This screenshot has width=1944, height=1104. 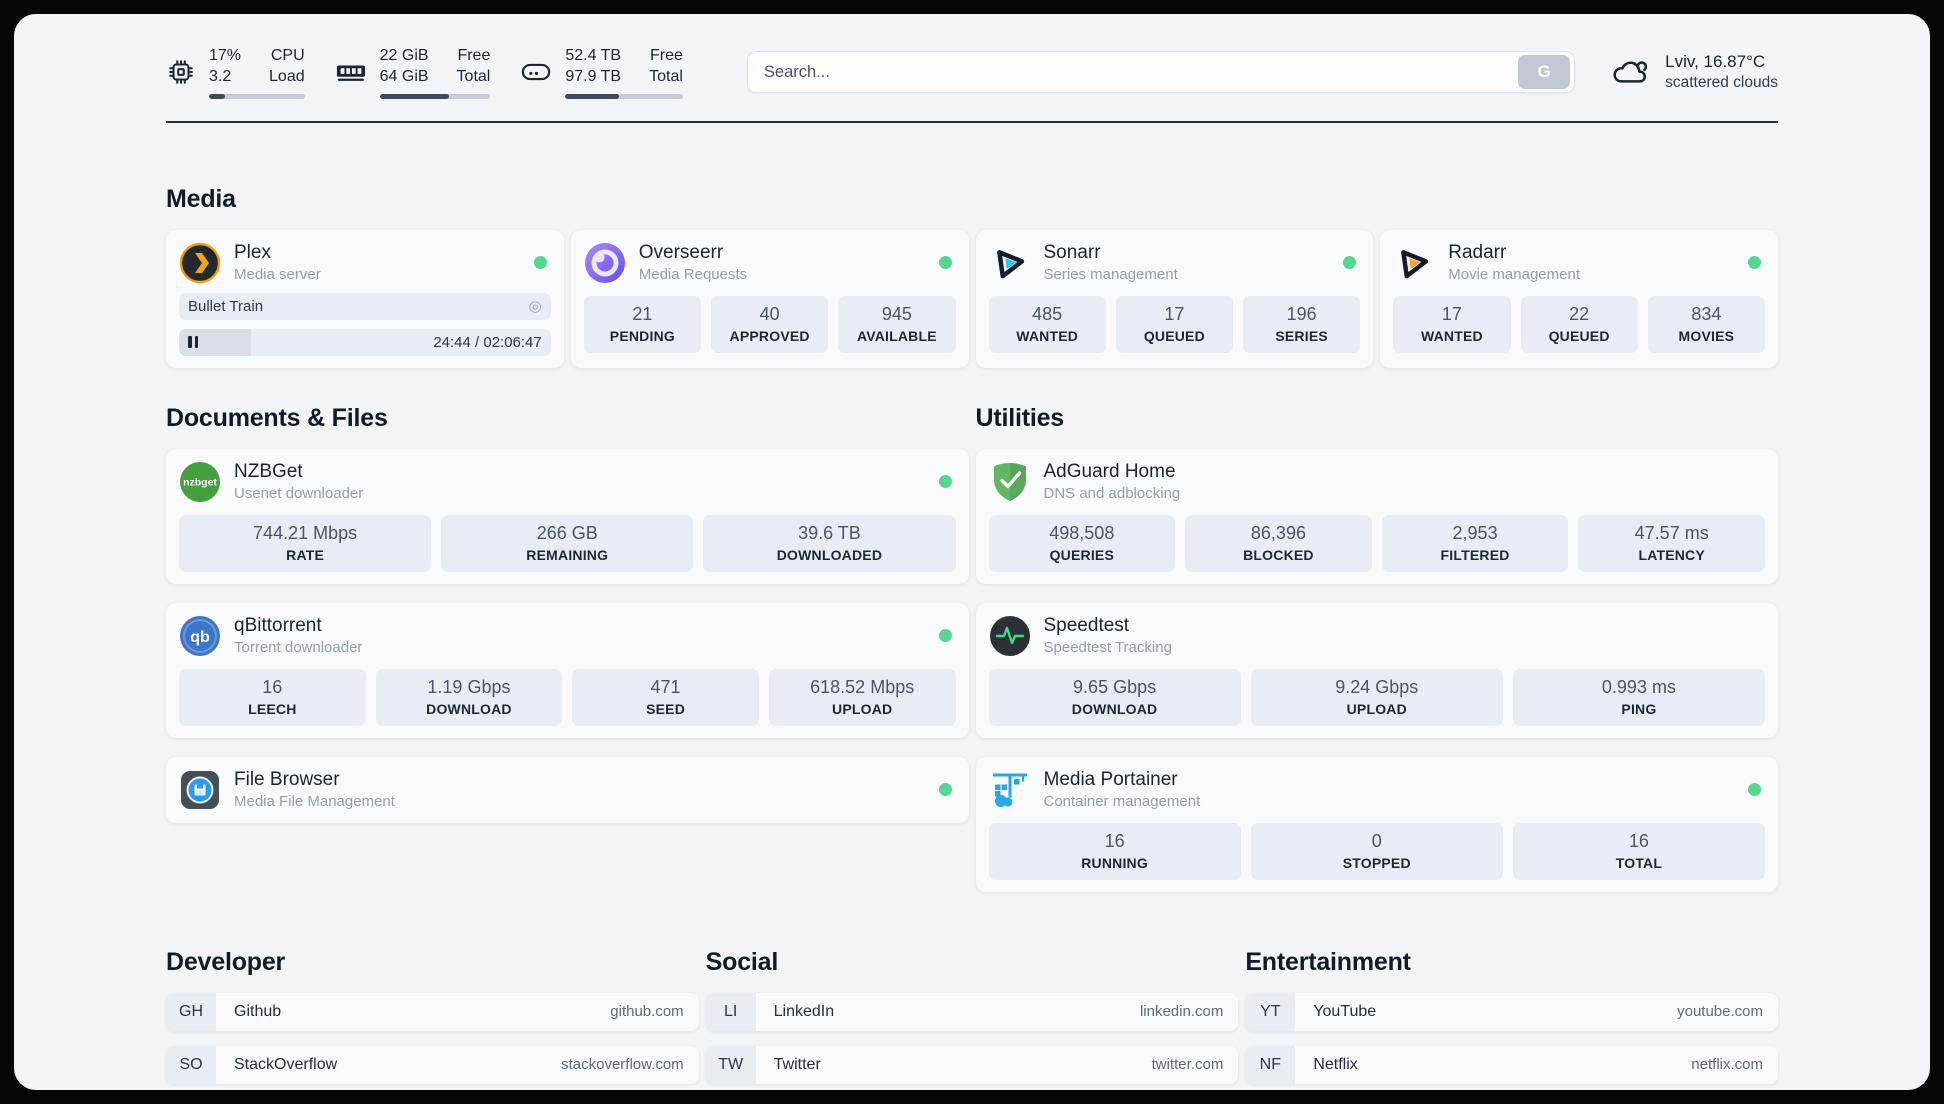 I want to click on portainer-icon, so click(x=1009, y=790).